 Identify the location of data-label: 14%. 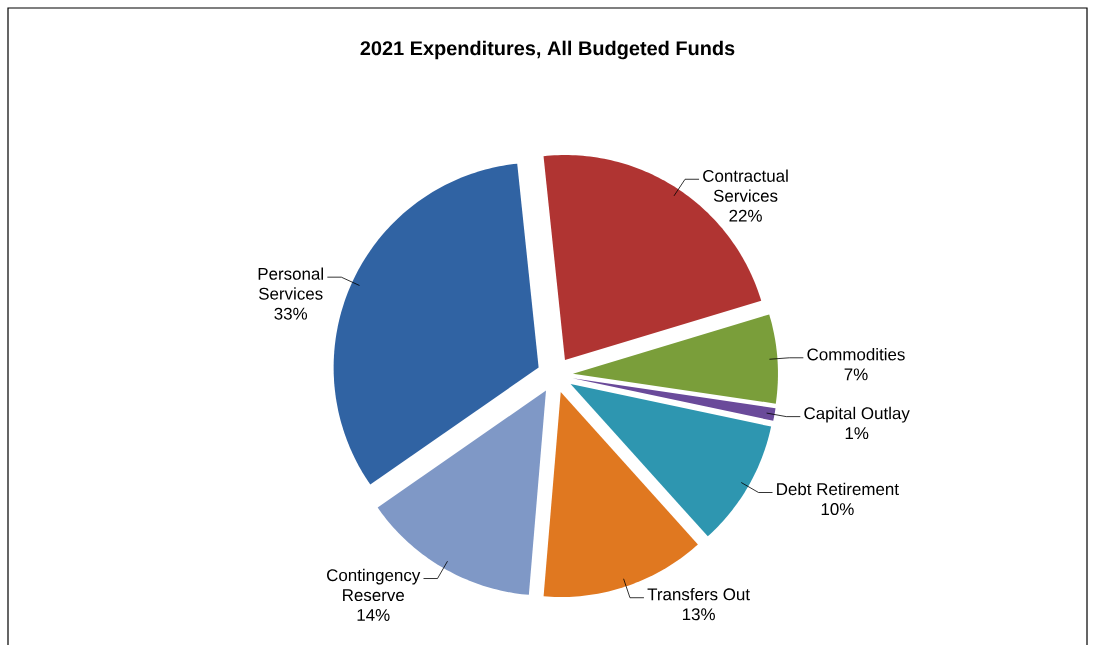
(373, 615).